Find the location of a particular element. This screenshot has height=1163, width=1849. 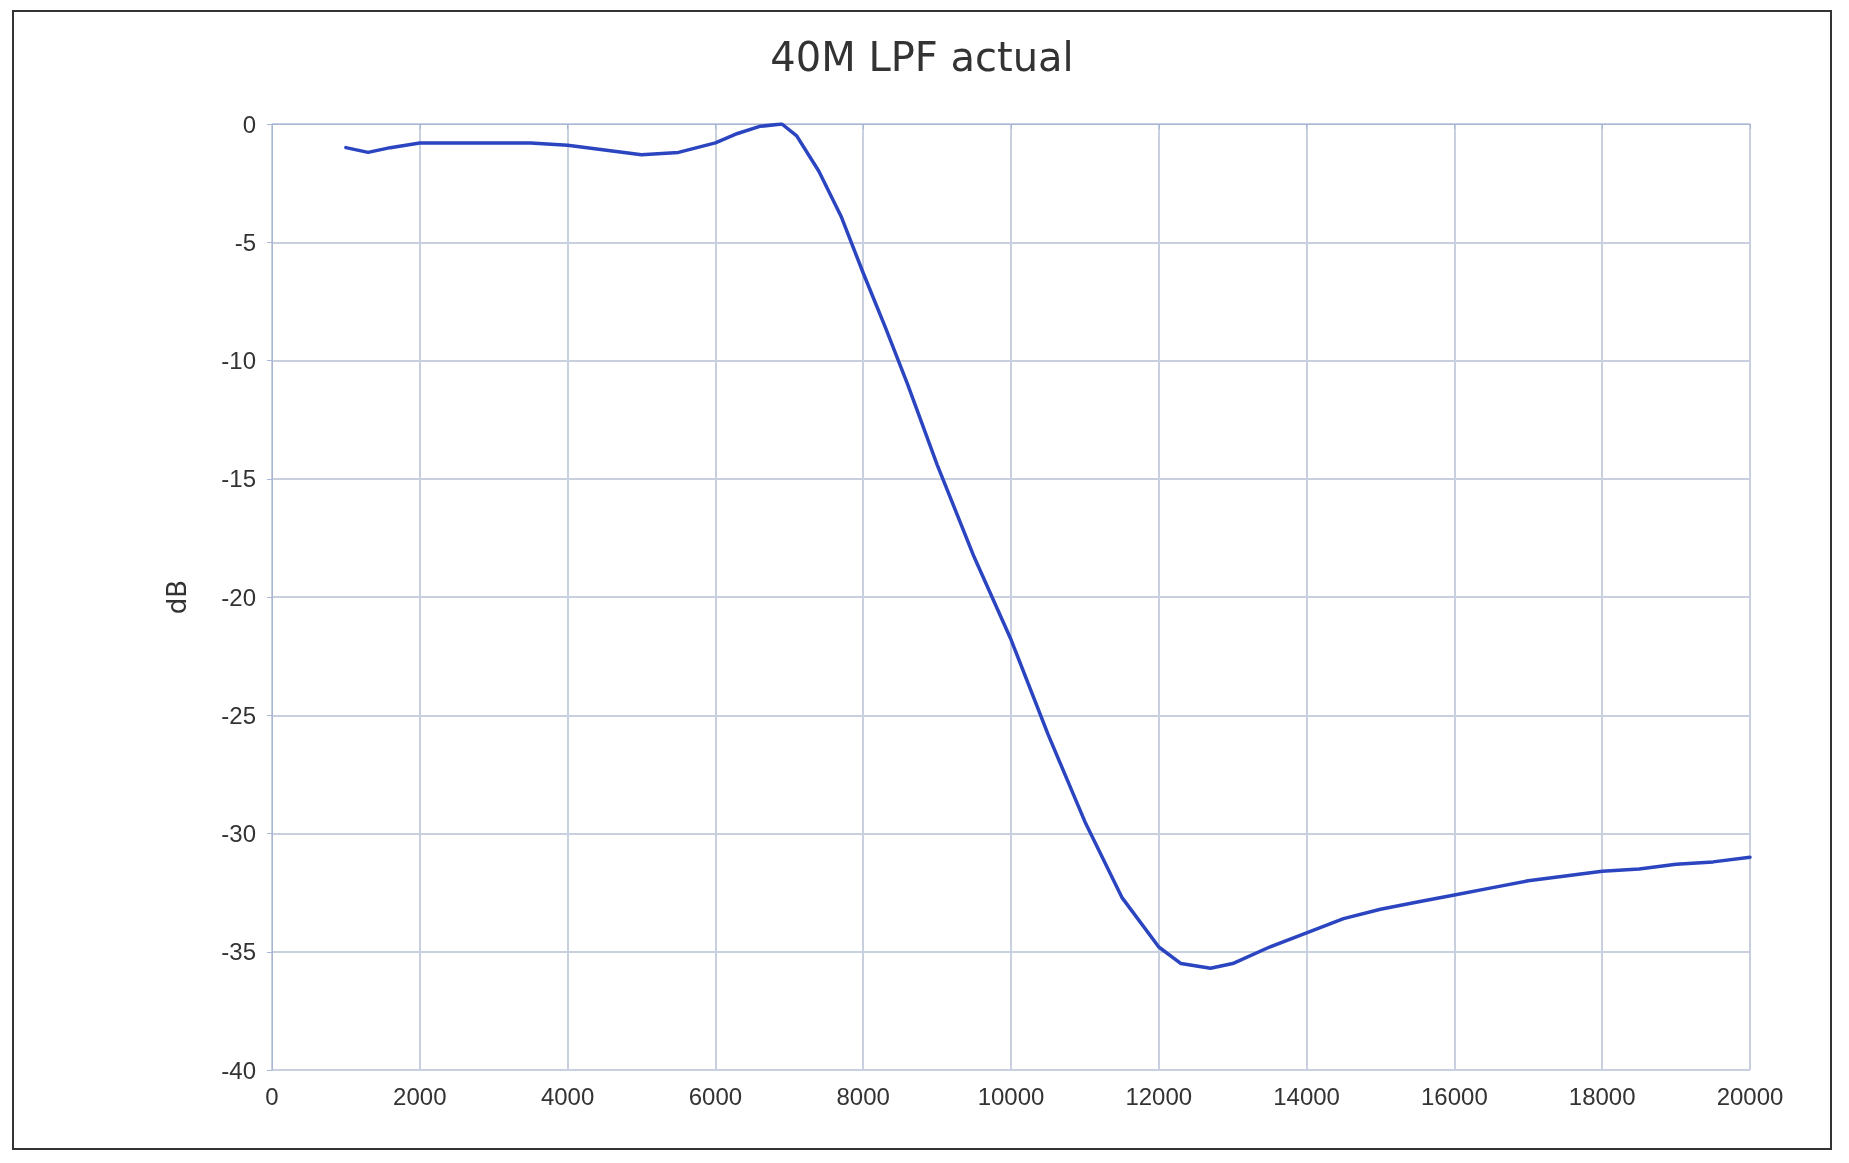

chart-title: 40M LPF actual is located at coordinates (922, 57).